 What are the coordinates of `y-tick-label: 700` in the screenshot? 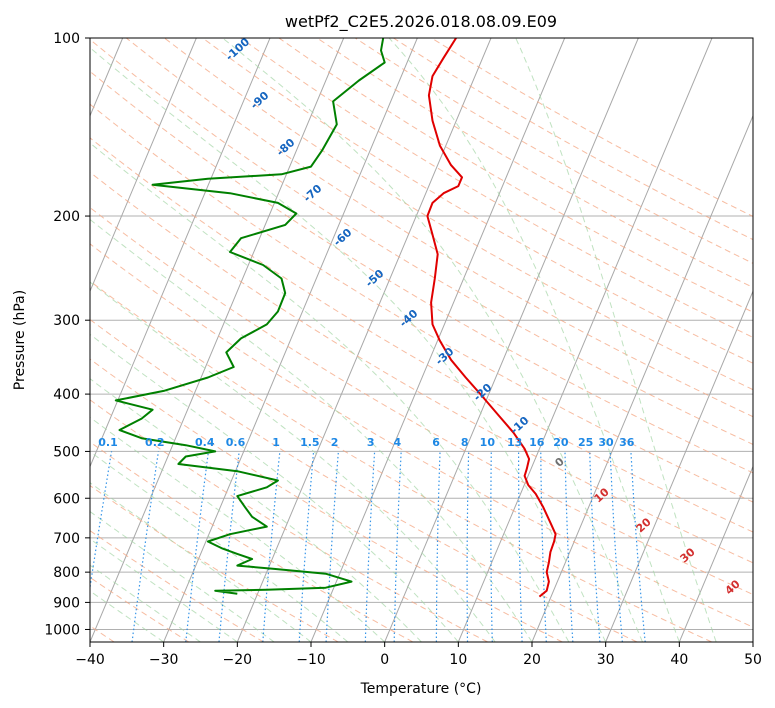 It's located at (66, 539).